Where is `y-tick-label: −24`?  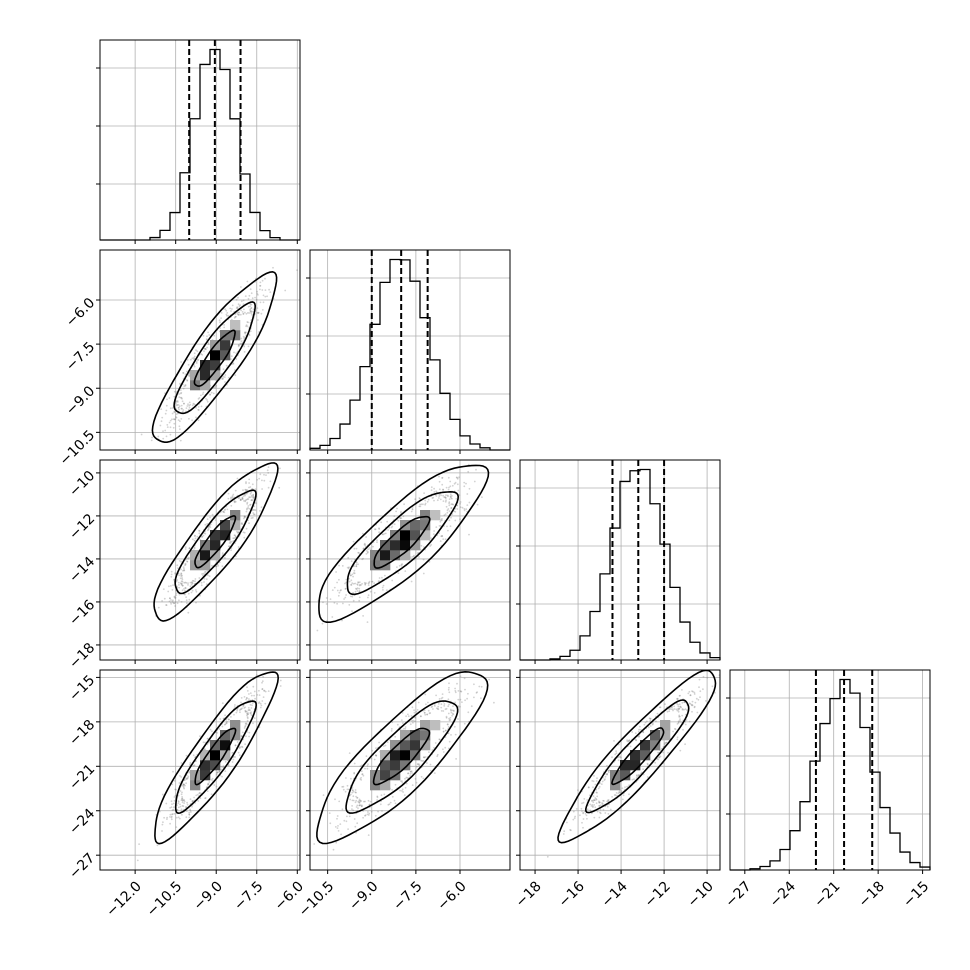 y-tick-label: −24 is located at coordinates (82, 822).